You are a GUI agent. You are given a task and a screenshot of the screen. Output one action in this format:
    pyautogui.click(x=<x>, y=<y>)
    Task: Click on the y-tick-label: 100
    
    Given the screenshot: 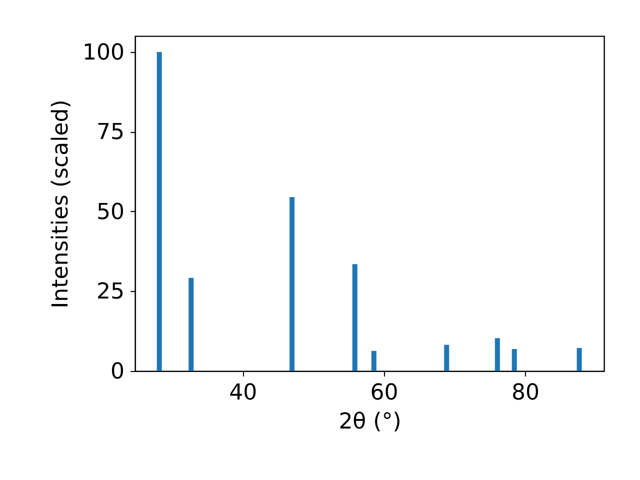 What is the action you would take?
    pyautogui.click(x=103, y=53)
    